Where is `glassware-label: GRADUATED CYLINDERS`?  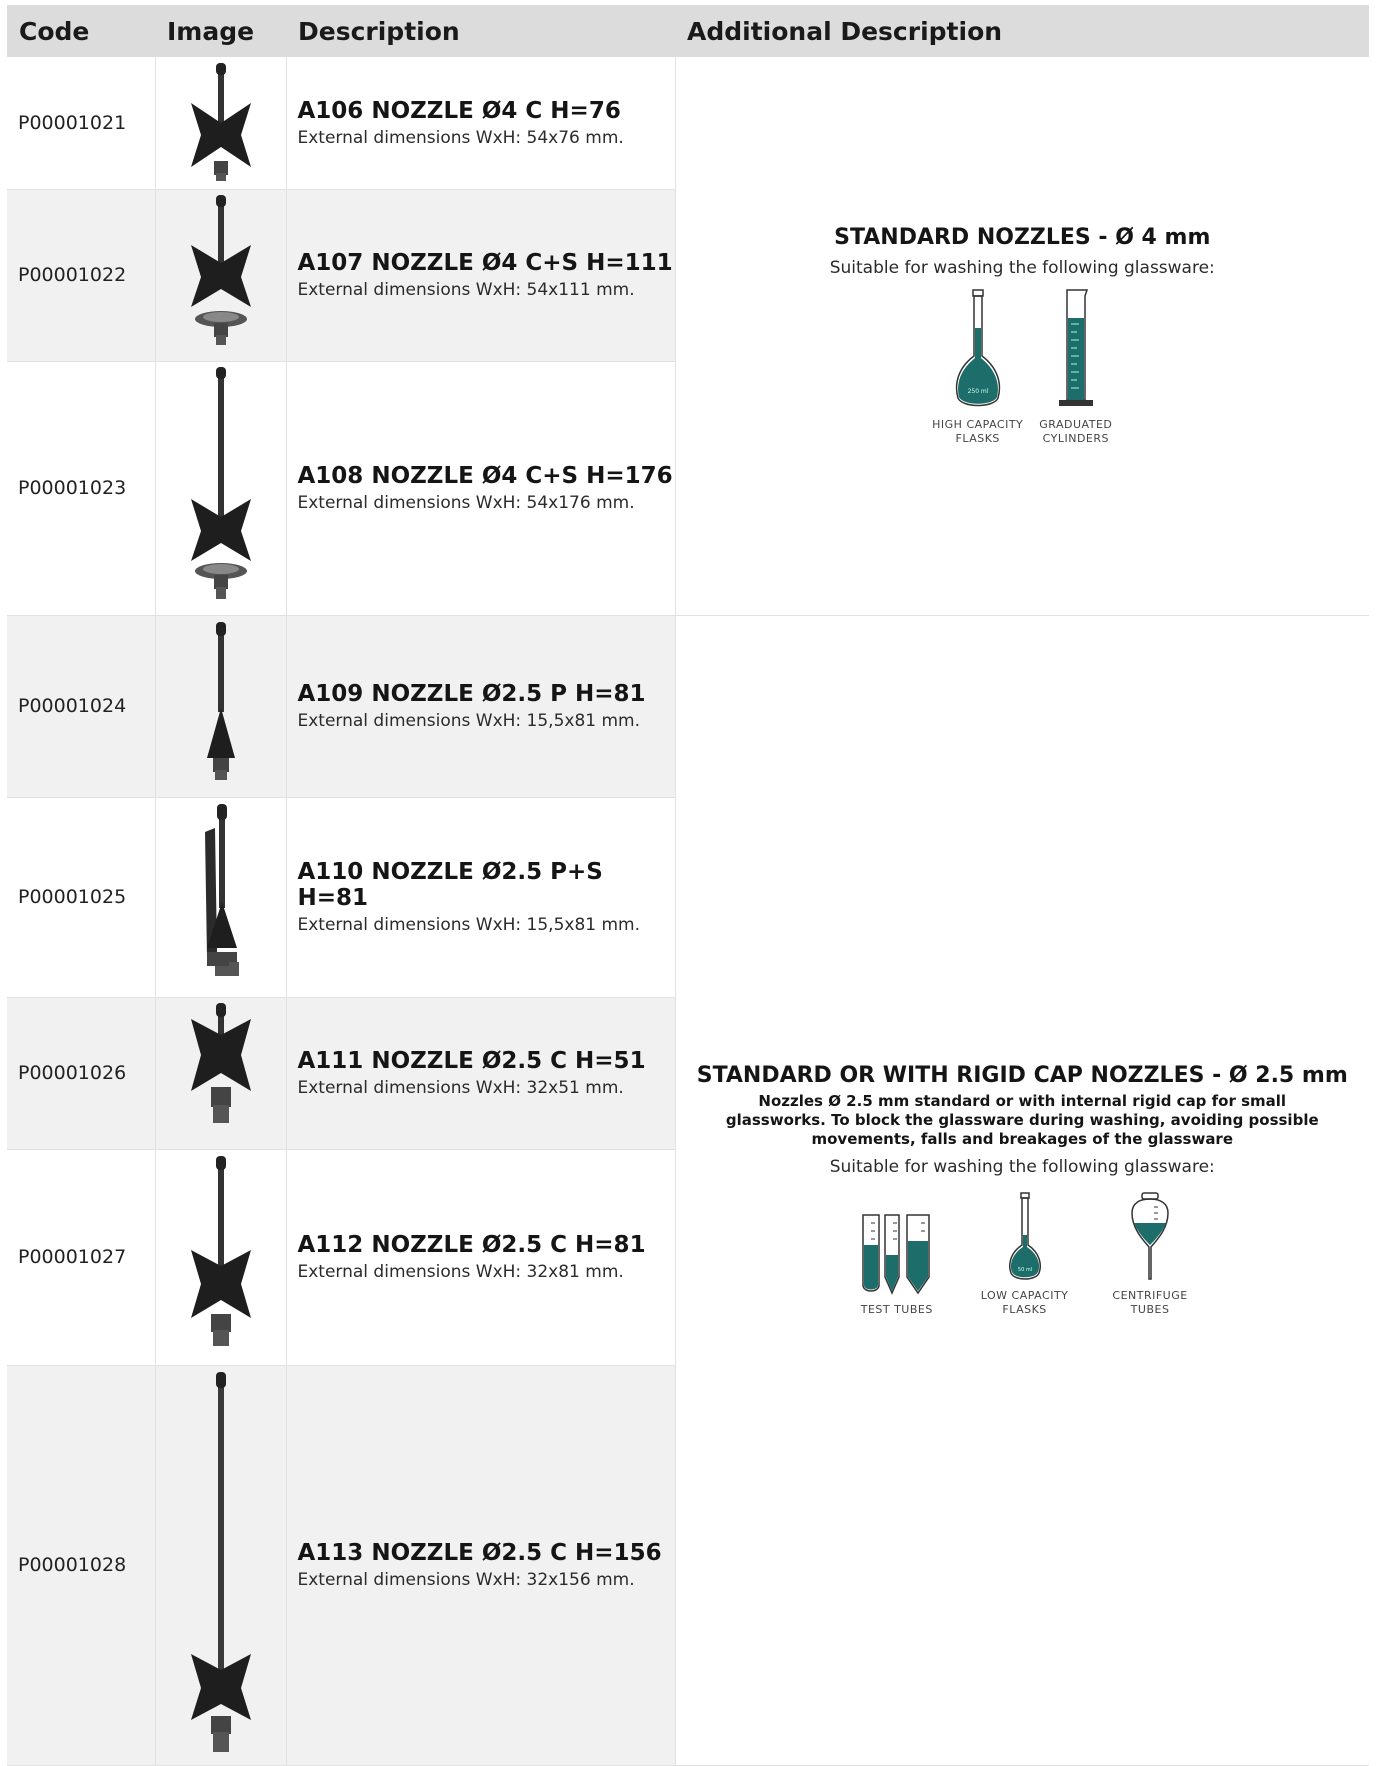 glassware-label: GRADUATED CYLINDERS is located at coordinates (1075, 432).